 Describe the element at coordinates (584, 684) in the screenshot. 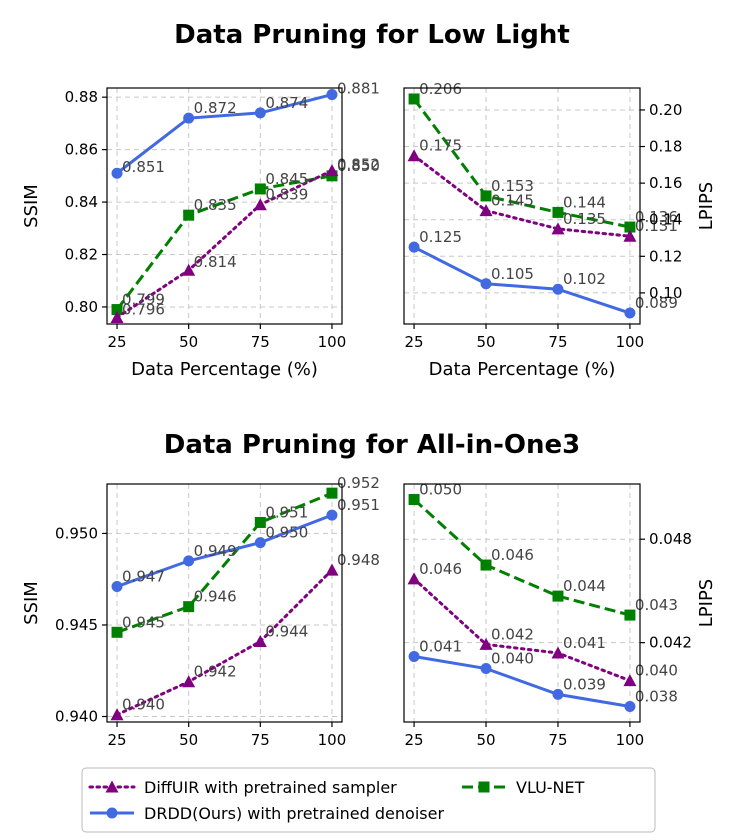

I see `data-label: 0.039` at that location.